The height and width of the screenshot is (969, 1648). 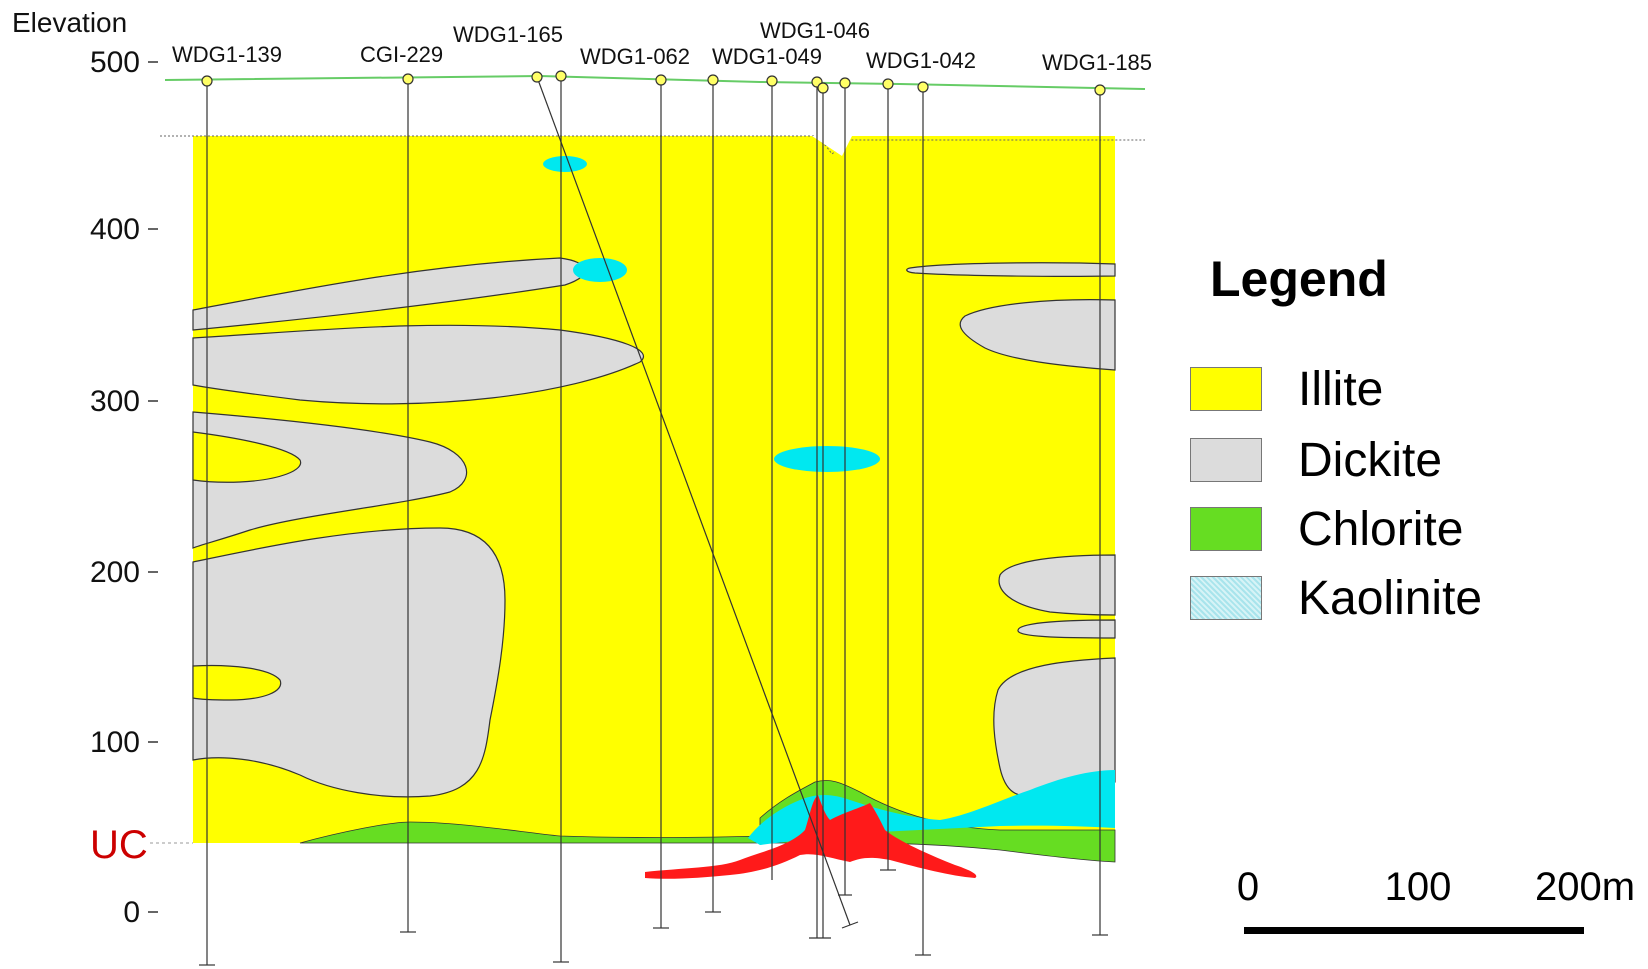 What do you see at coordinates (401, 54) in the screenshot?
I see `drillhole-label-cgi-229: CGI-229` at bounding box center [401, 54].